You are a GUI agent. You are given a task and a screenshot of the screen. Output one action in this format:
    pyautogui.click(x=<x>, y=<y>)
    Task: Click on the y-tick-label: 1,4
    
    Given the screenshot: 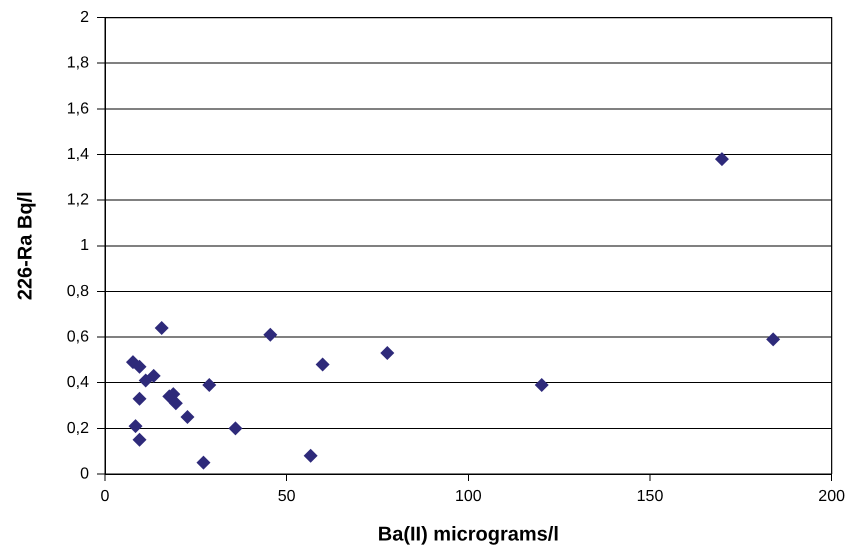 What is the action you would take?
    pyautogui.click(x=78, y=154)
    